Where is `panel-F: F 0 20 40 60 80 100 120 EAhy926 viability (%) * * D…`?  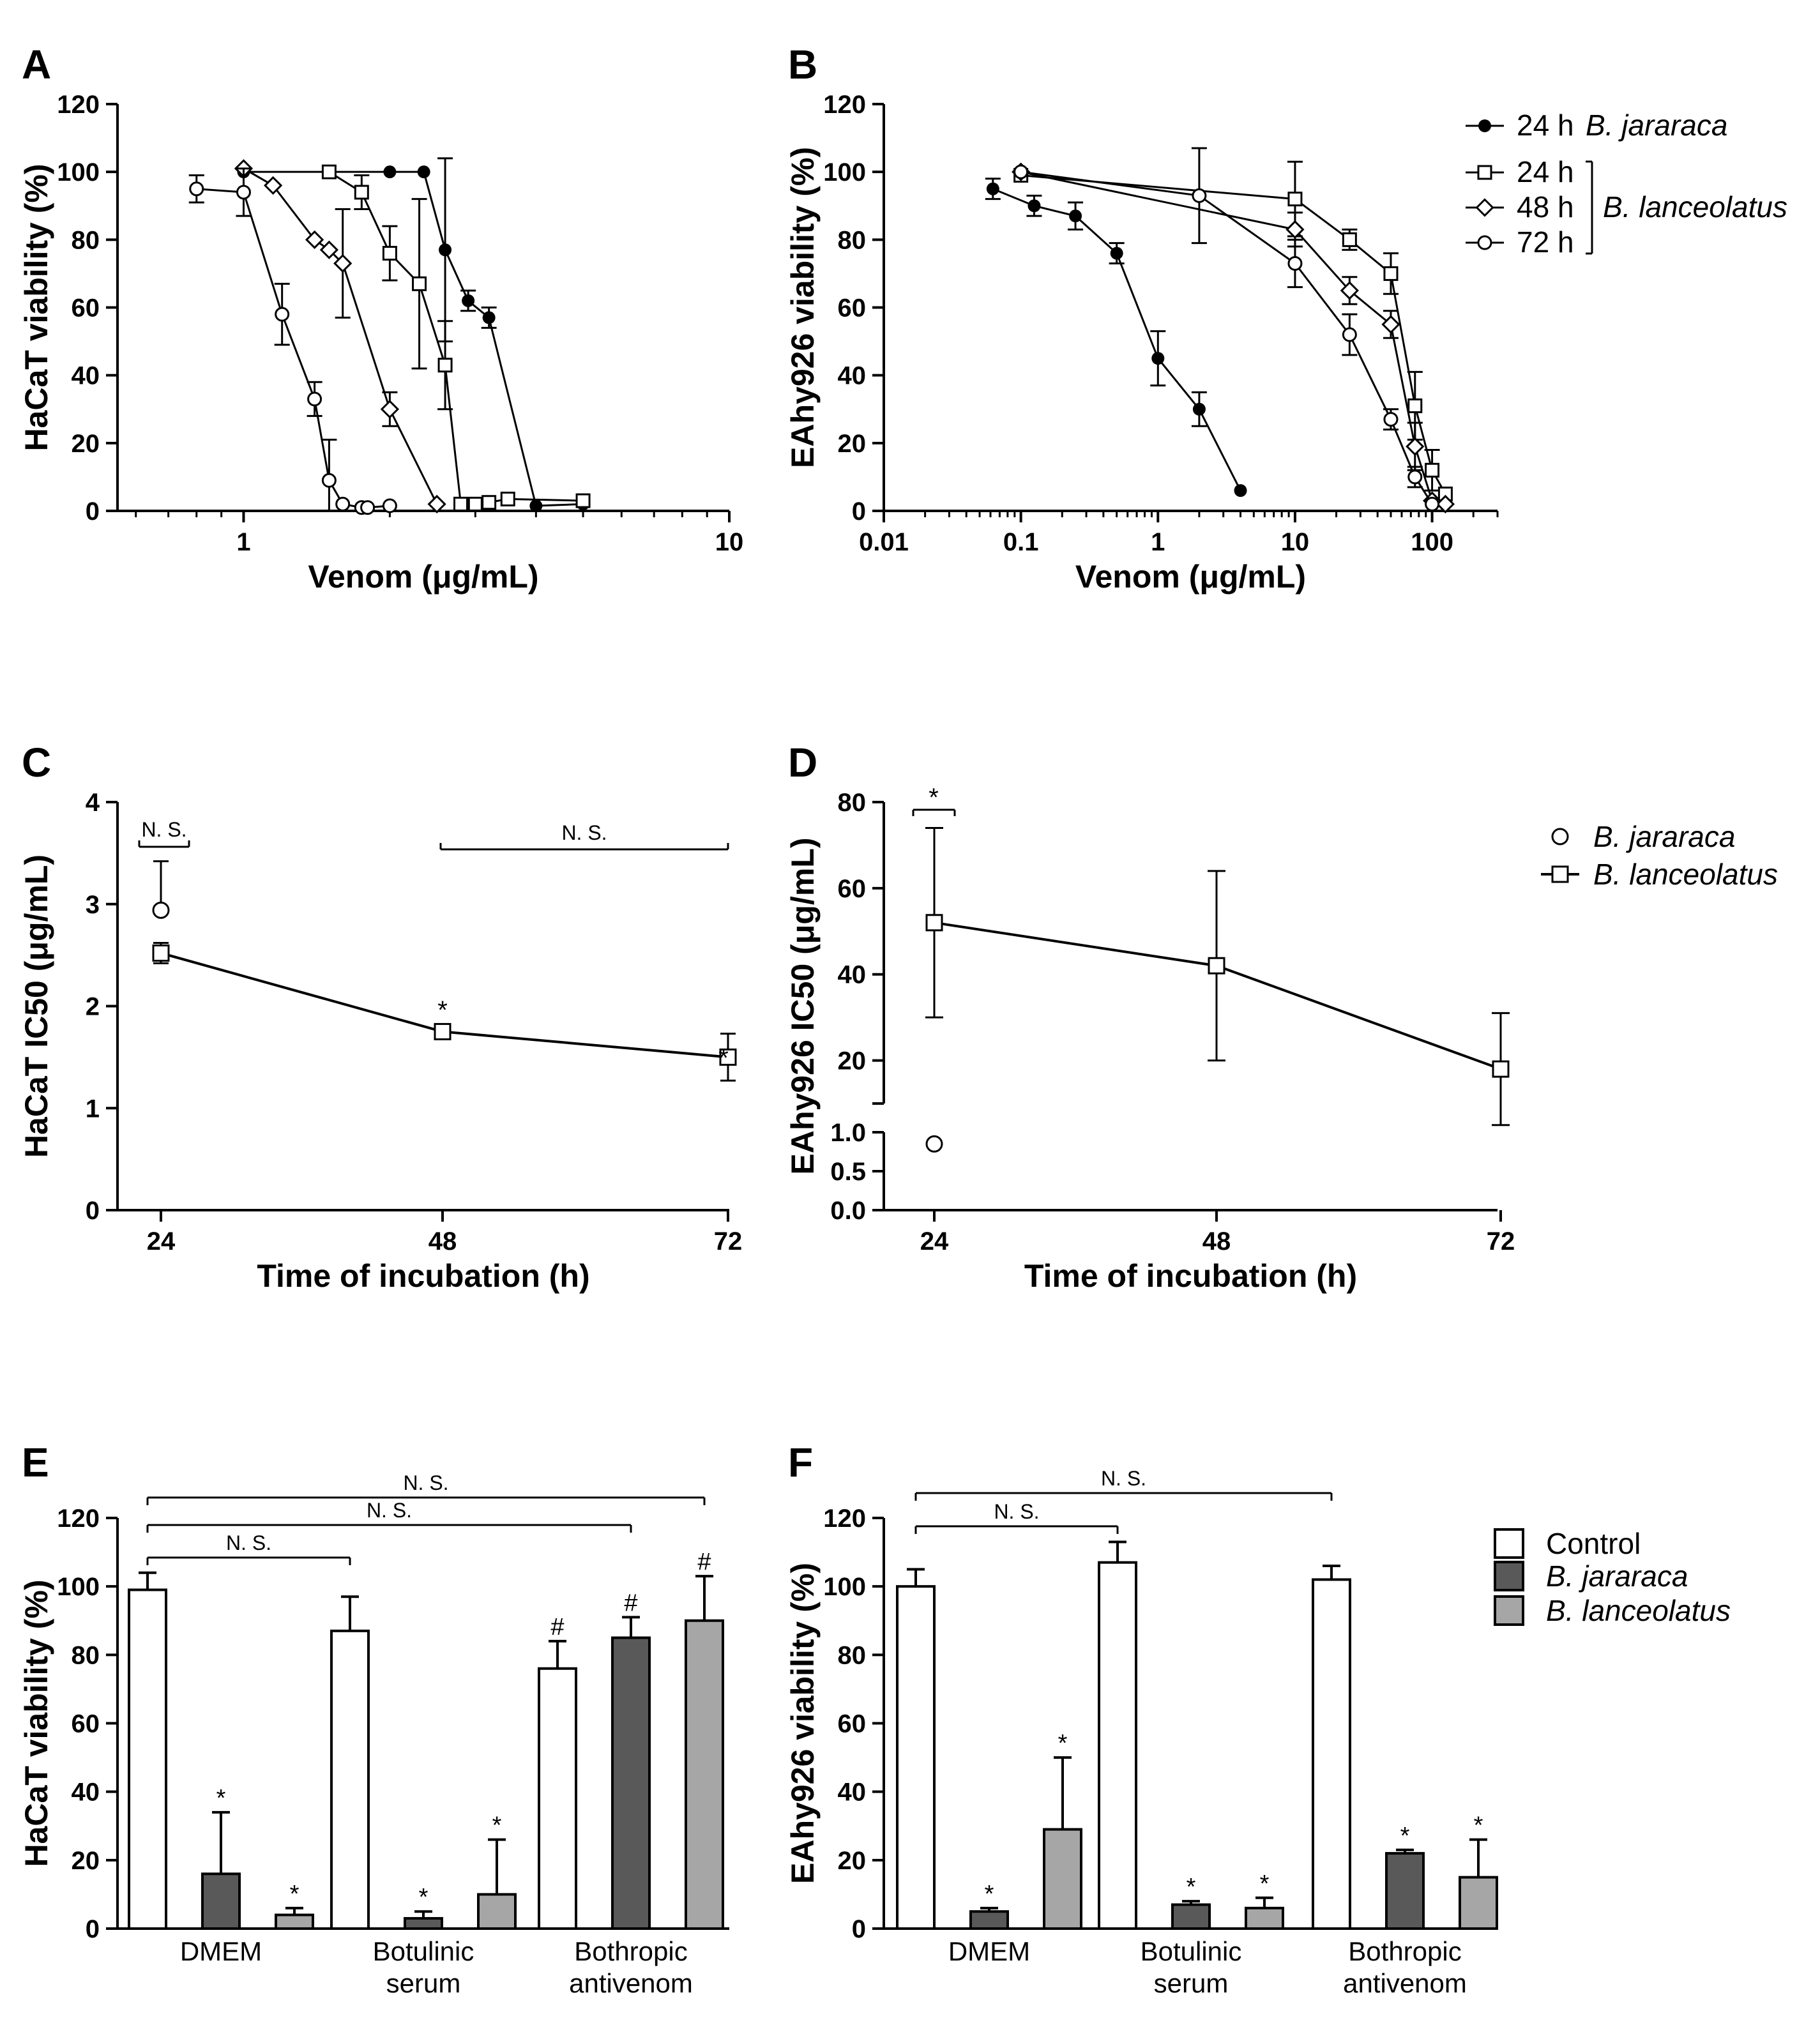 panel-F: F 0 20 40 60 80 100 120 EAhy926 viability (%) * * D… is located at coordinates (1258, 1718).